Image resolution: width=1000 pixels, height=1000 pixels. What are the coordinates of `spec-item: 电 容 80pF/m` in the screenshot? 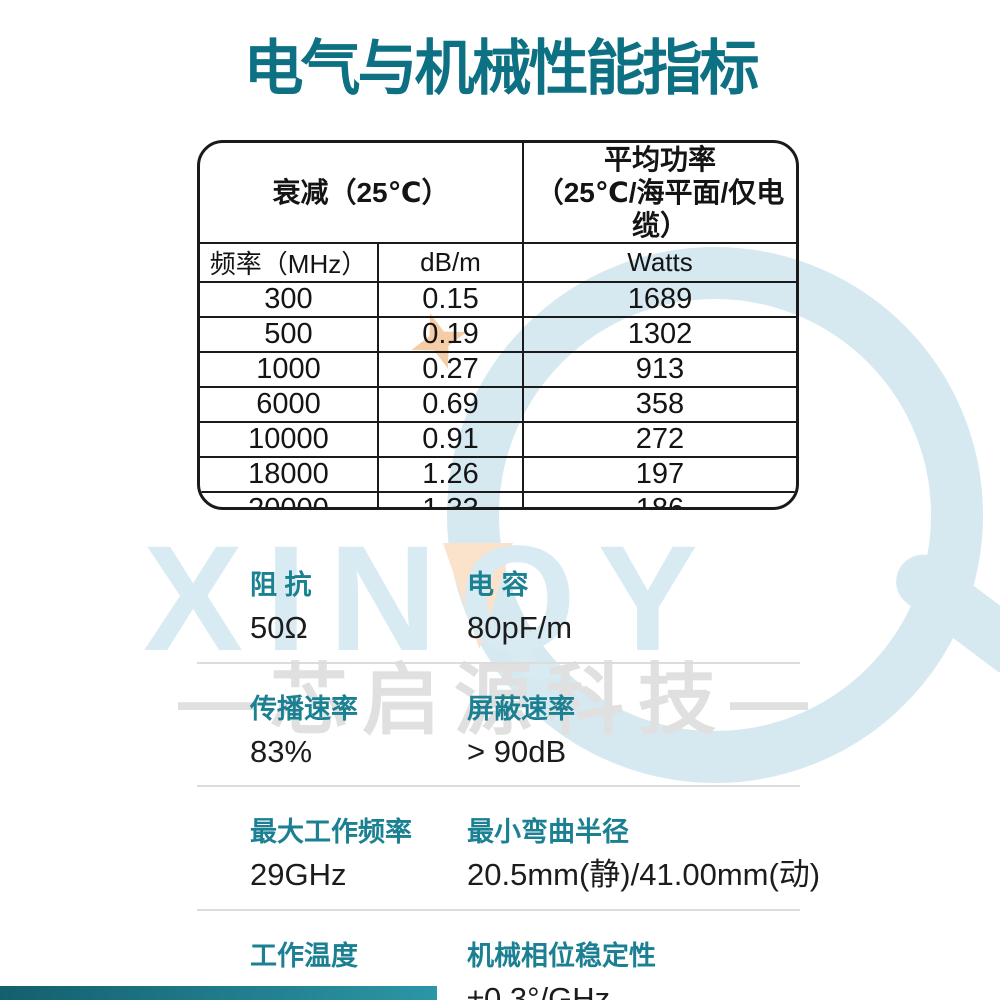 It's located at (633, 608).